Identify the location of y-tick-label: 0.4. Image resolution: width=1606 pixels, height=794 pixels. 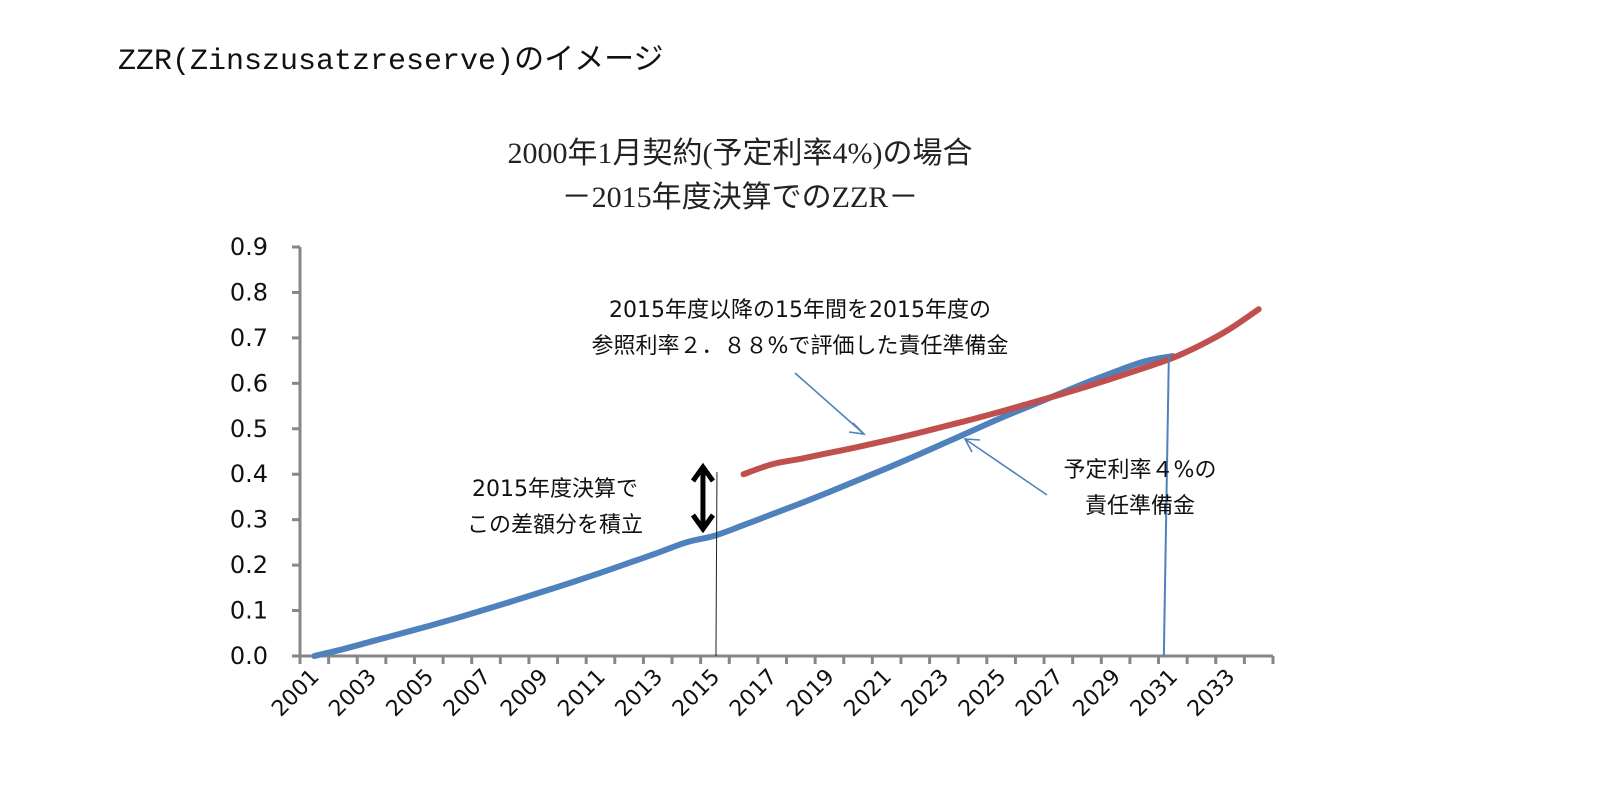
(249, 474).